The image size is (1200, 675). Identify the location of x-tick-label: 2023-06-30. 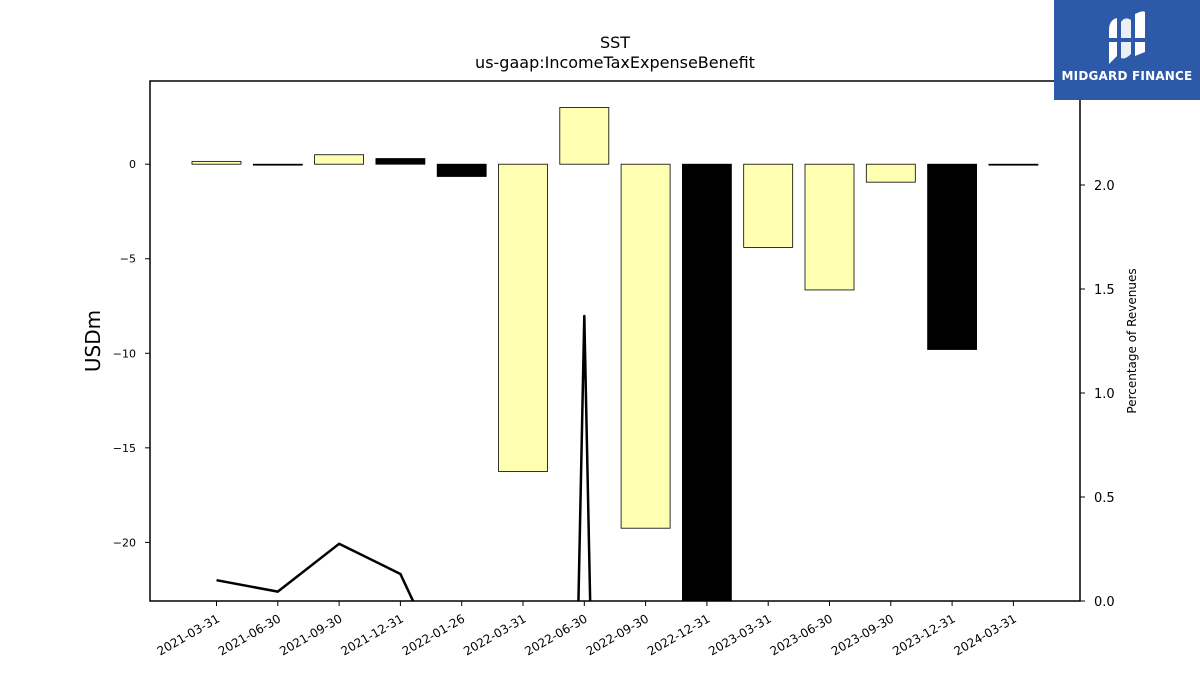
(801, 634).